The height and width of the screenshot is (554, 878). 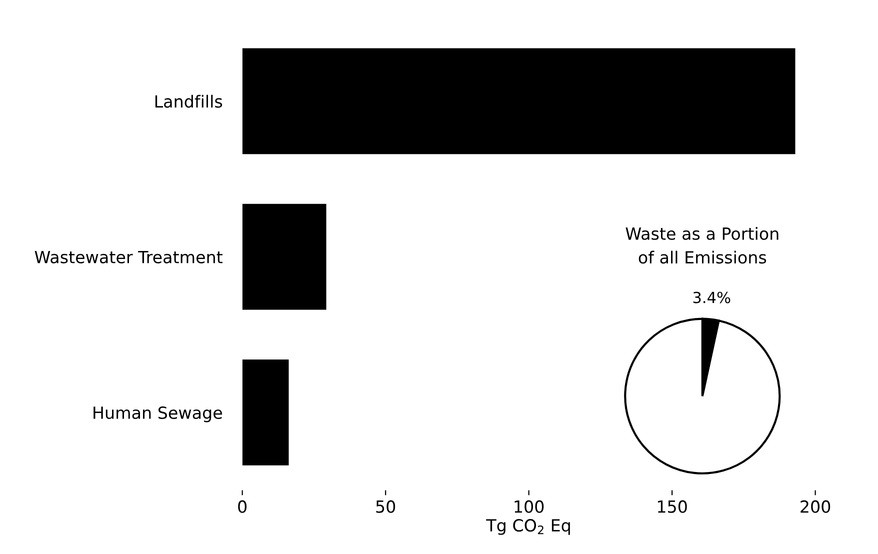 What do you see at coordinates (702, 245) in the screenshot?
I see `chart-title: Waste as a Portion of all Emissions` at bounding box center [702, 245].